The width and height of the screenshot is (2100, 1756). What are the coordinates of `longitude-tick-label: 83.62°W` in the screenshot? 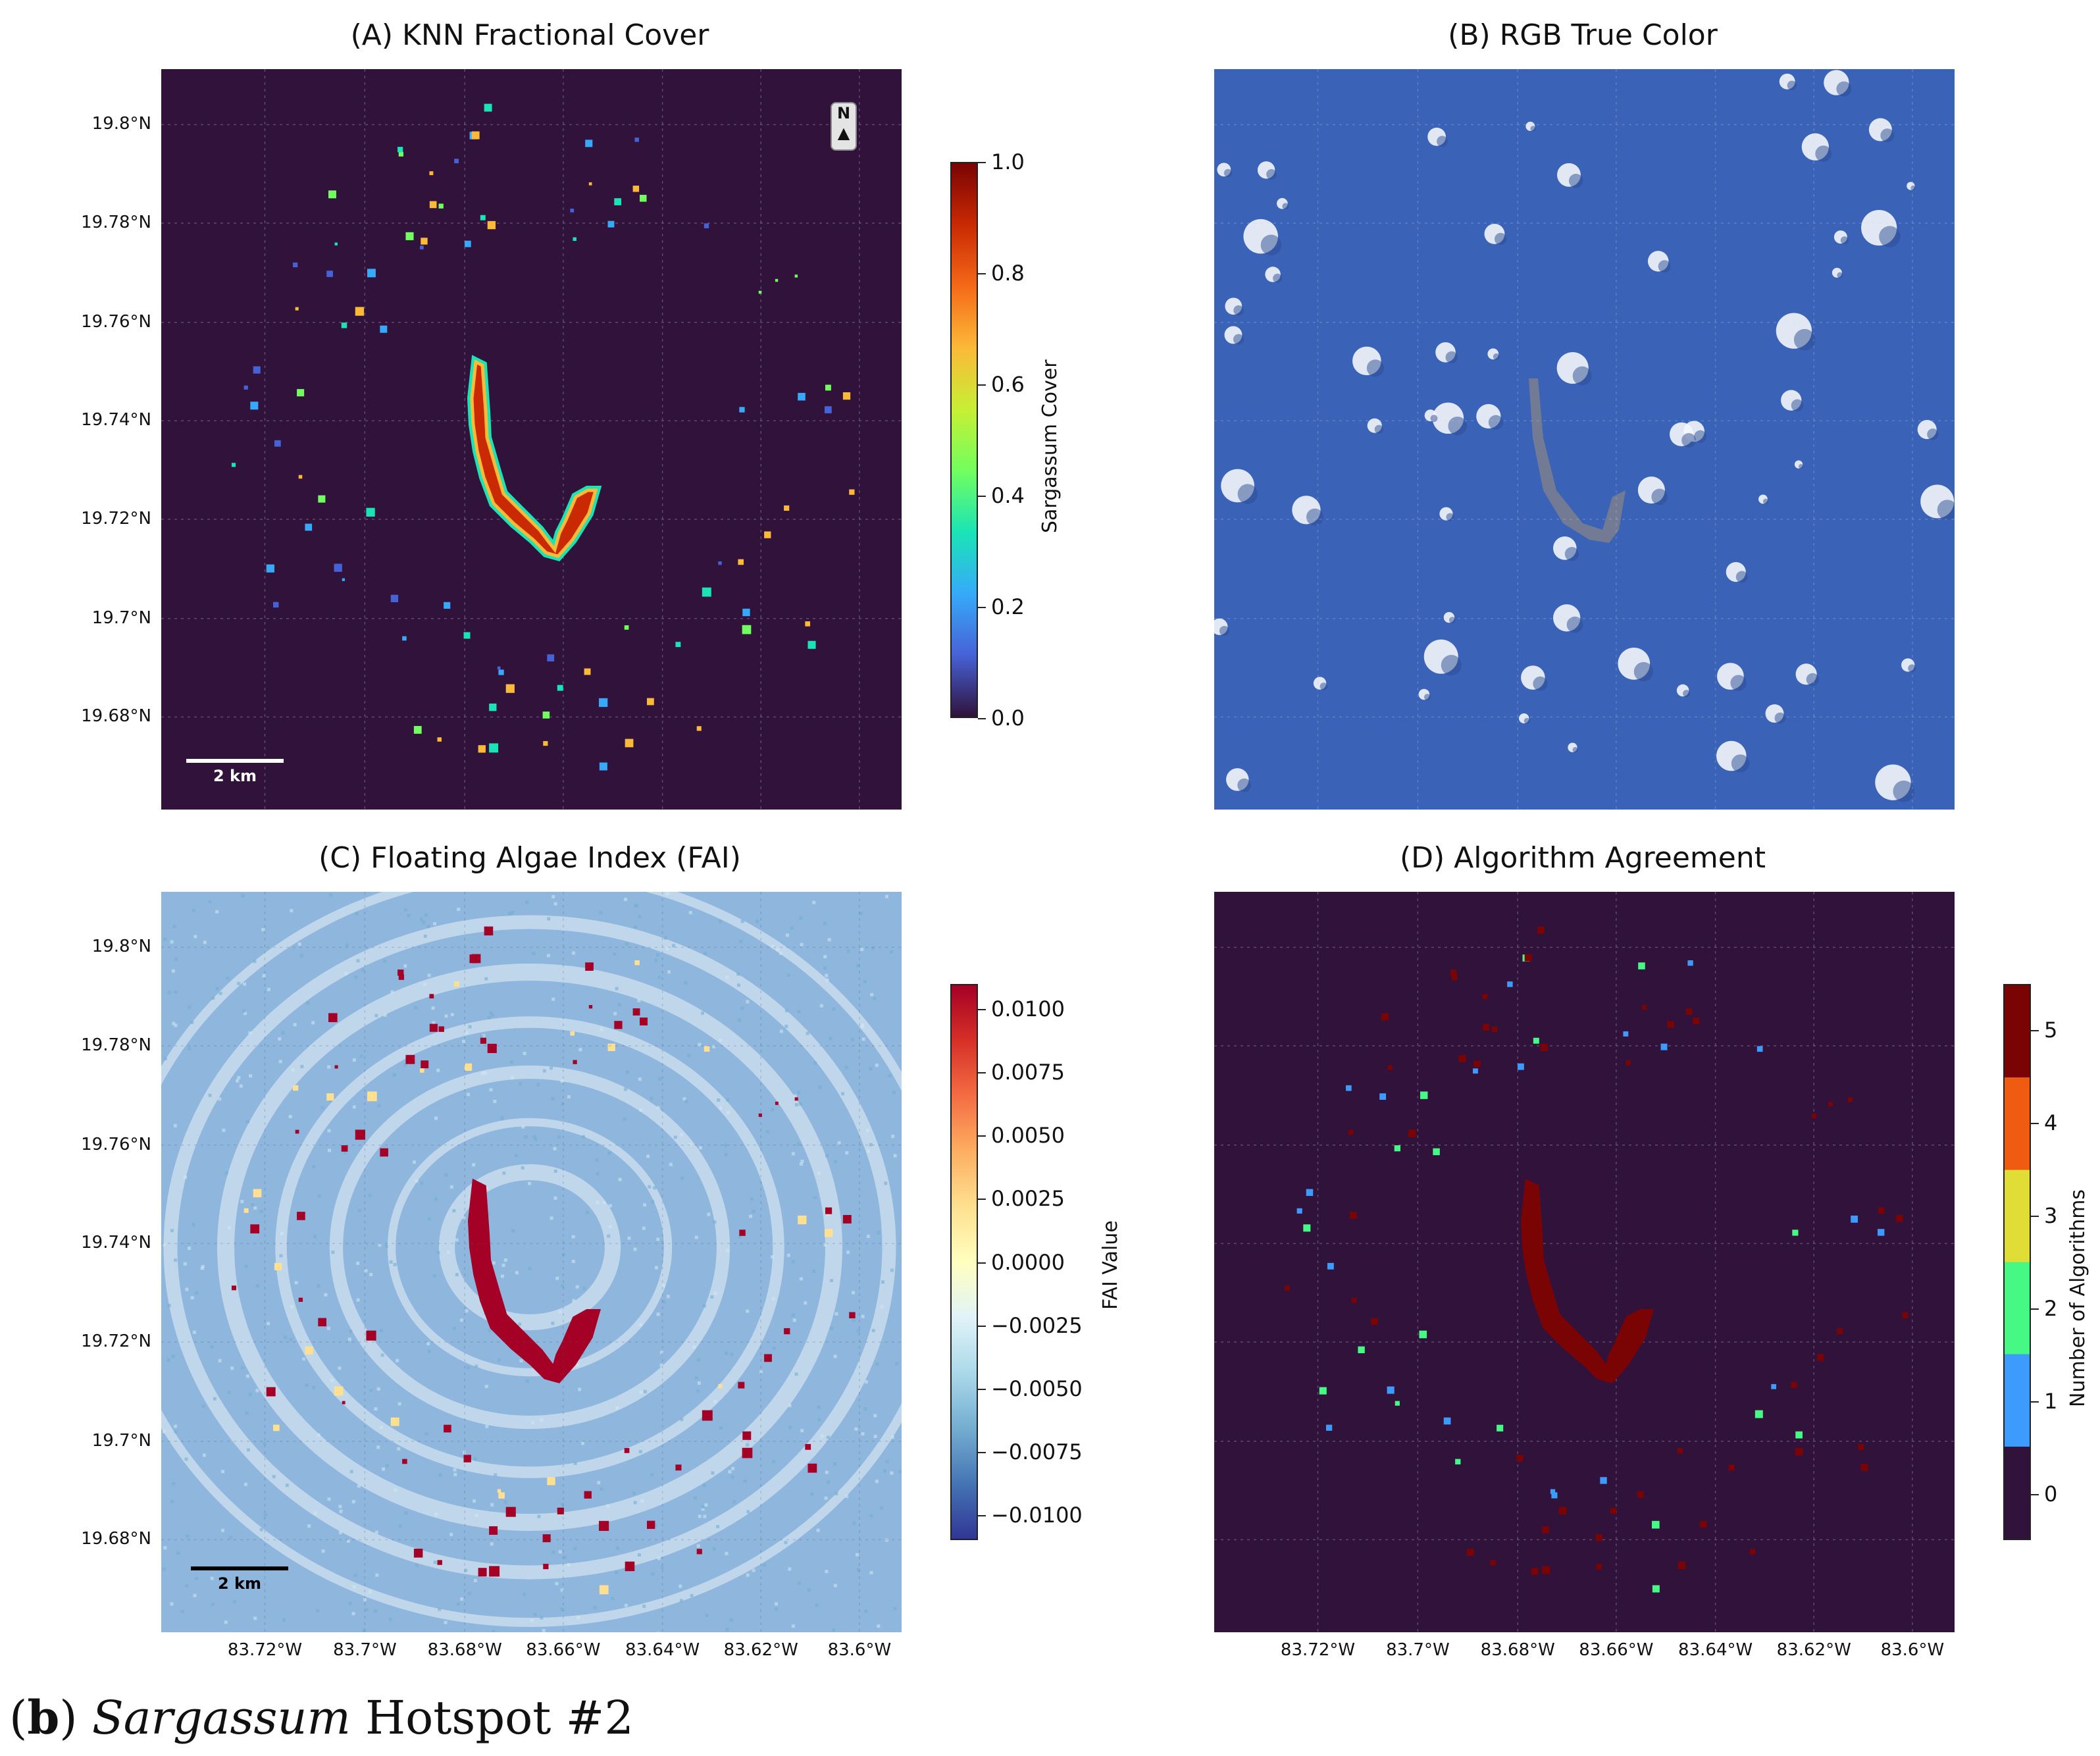 It's located at (1813, 1650).